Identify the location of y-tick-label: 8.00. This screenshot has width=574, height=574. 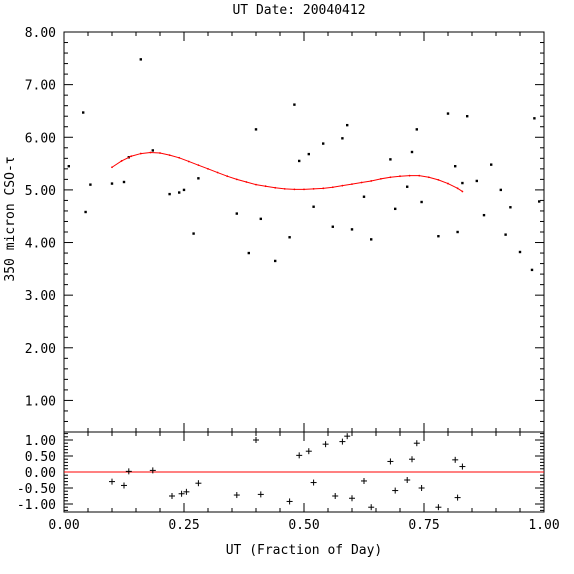
(40, 33).